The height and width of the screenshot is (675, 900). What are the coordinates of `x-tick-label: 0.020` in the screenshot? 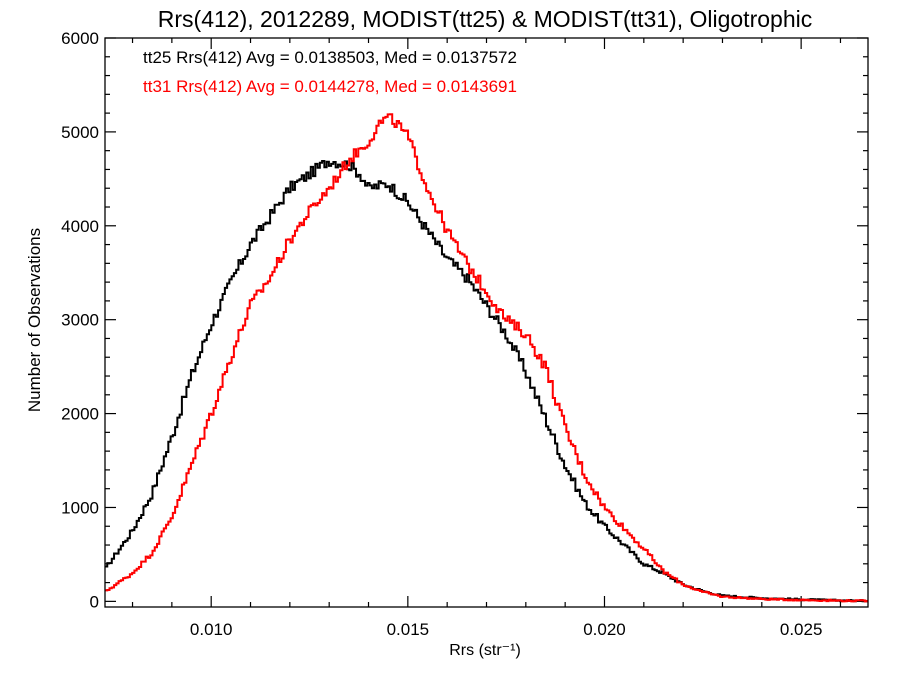 It's located at (604, 629).